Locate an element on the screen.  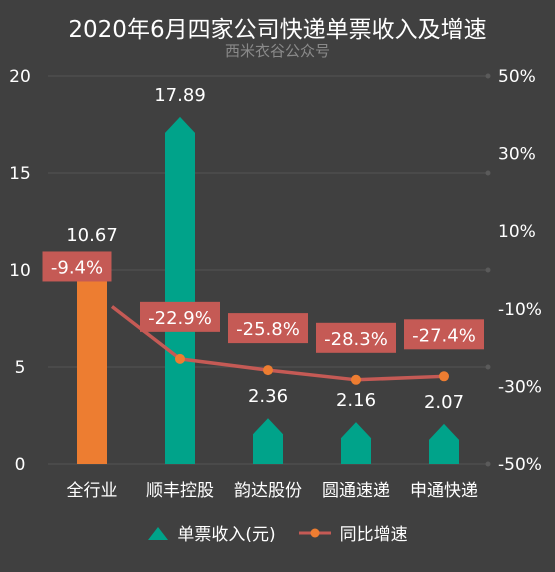
chart-subtitle: 西米衣谷公众号 is located at coordinates (277, 51).